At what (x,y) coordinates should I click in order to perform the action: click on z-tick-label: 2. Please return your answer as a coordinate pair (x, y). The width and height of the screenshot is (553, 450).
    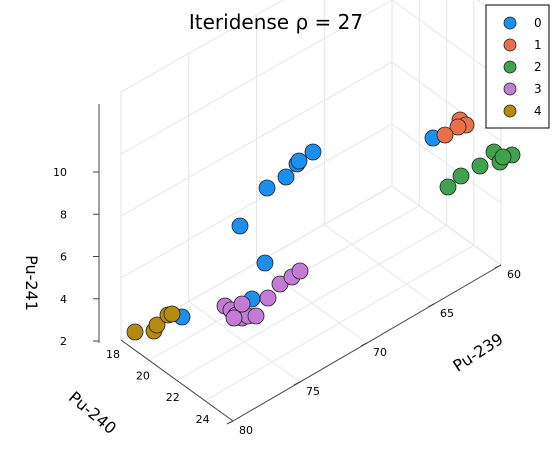
    Looking at the image, I should click on (63, 341).